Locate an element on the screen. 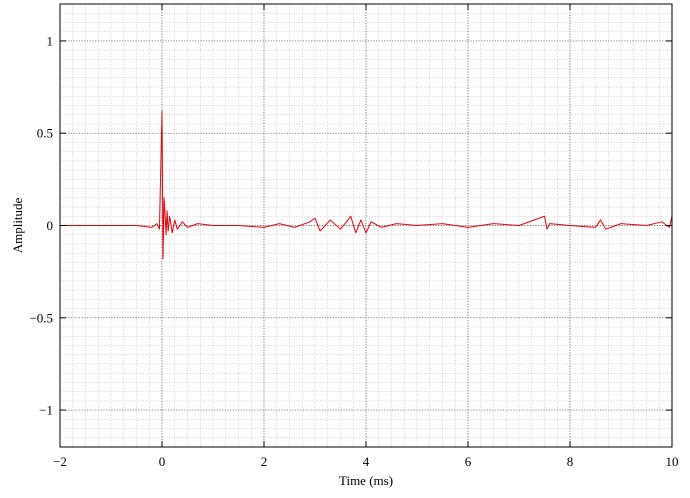 This screenshot has height=498, width=690. x-tick-label: 4 is located at coordinates (366, 461).